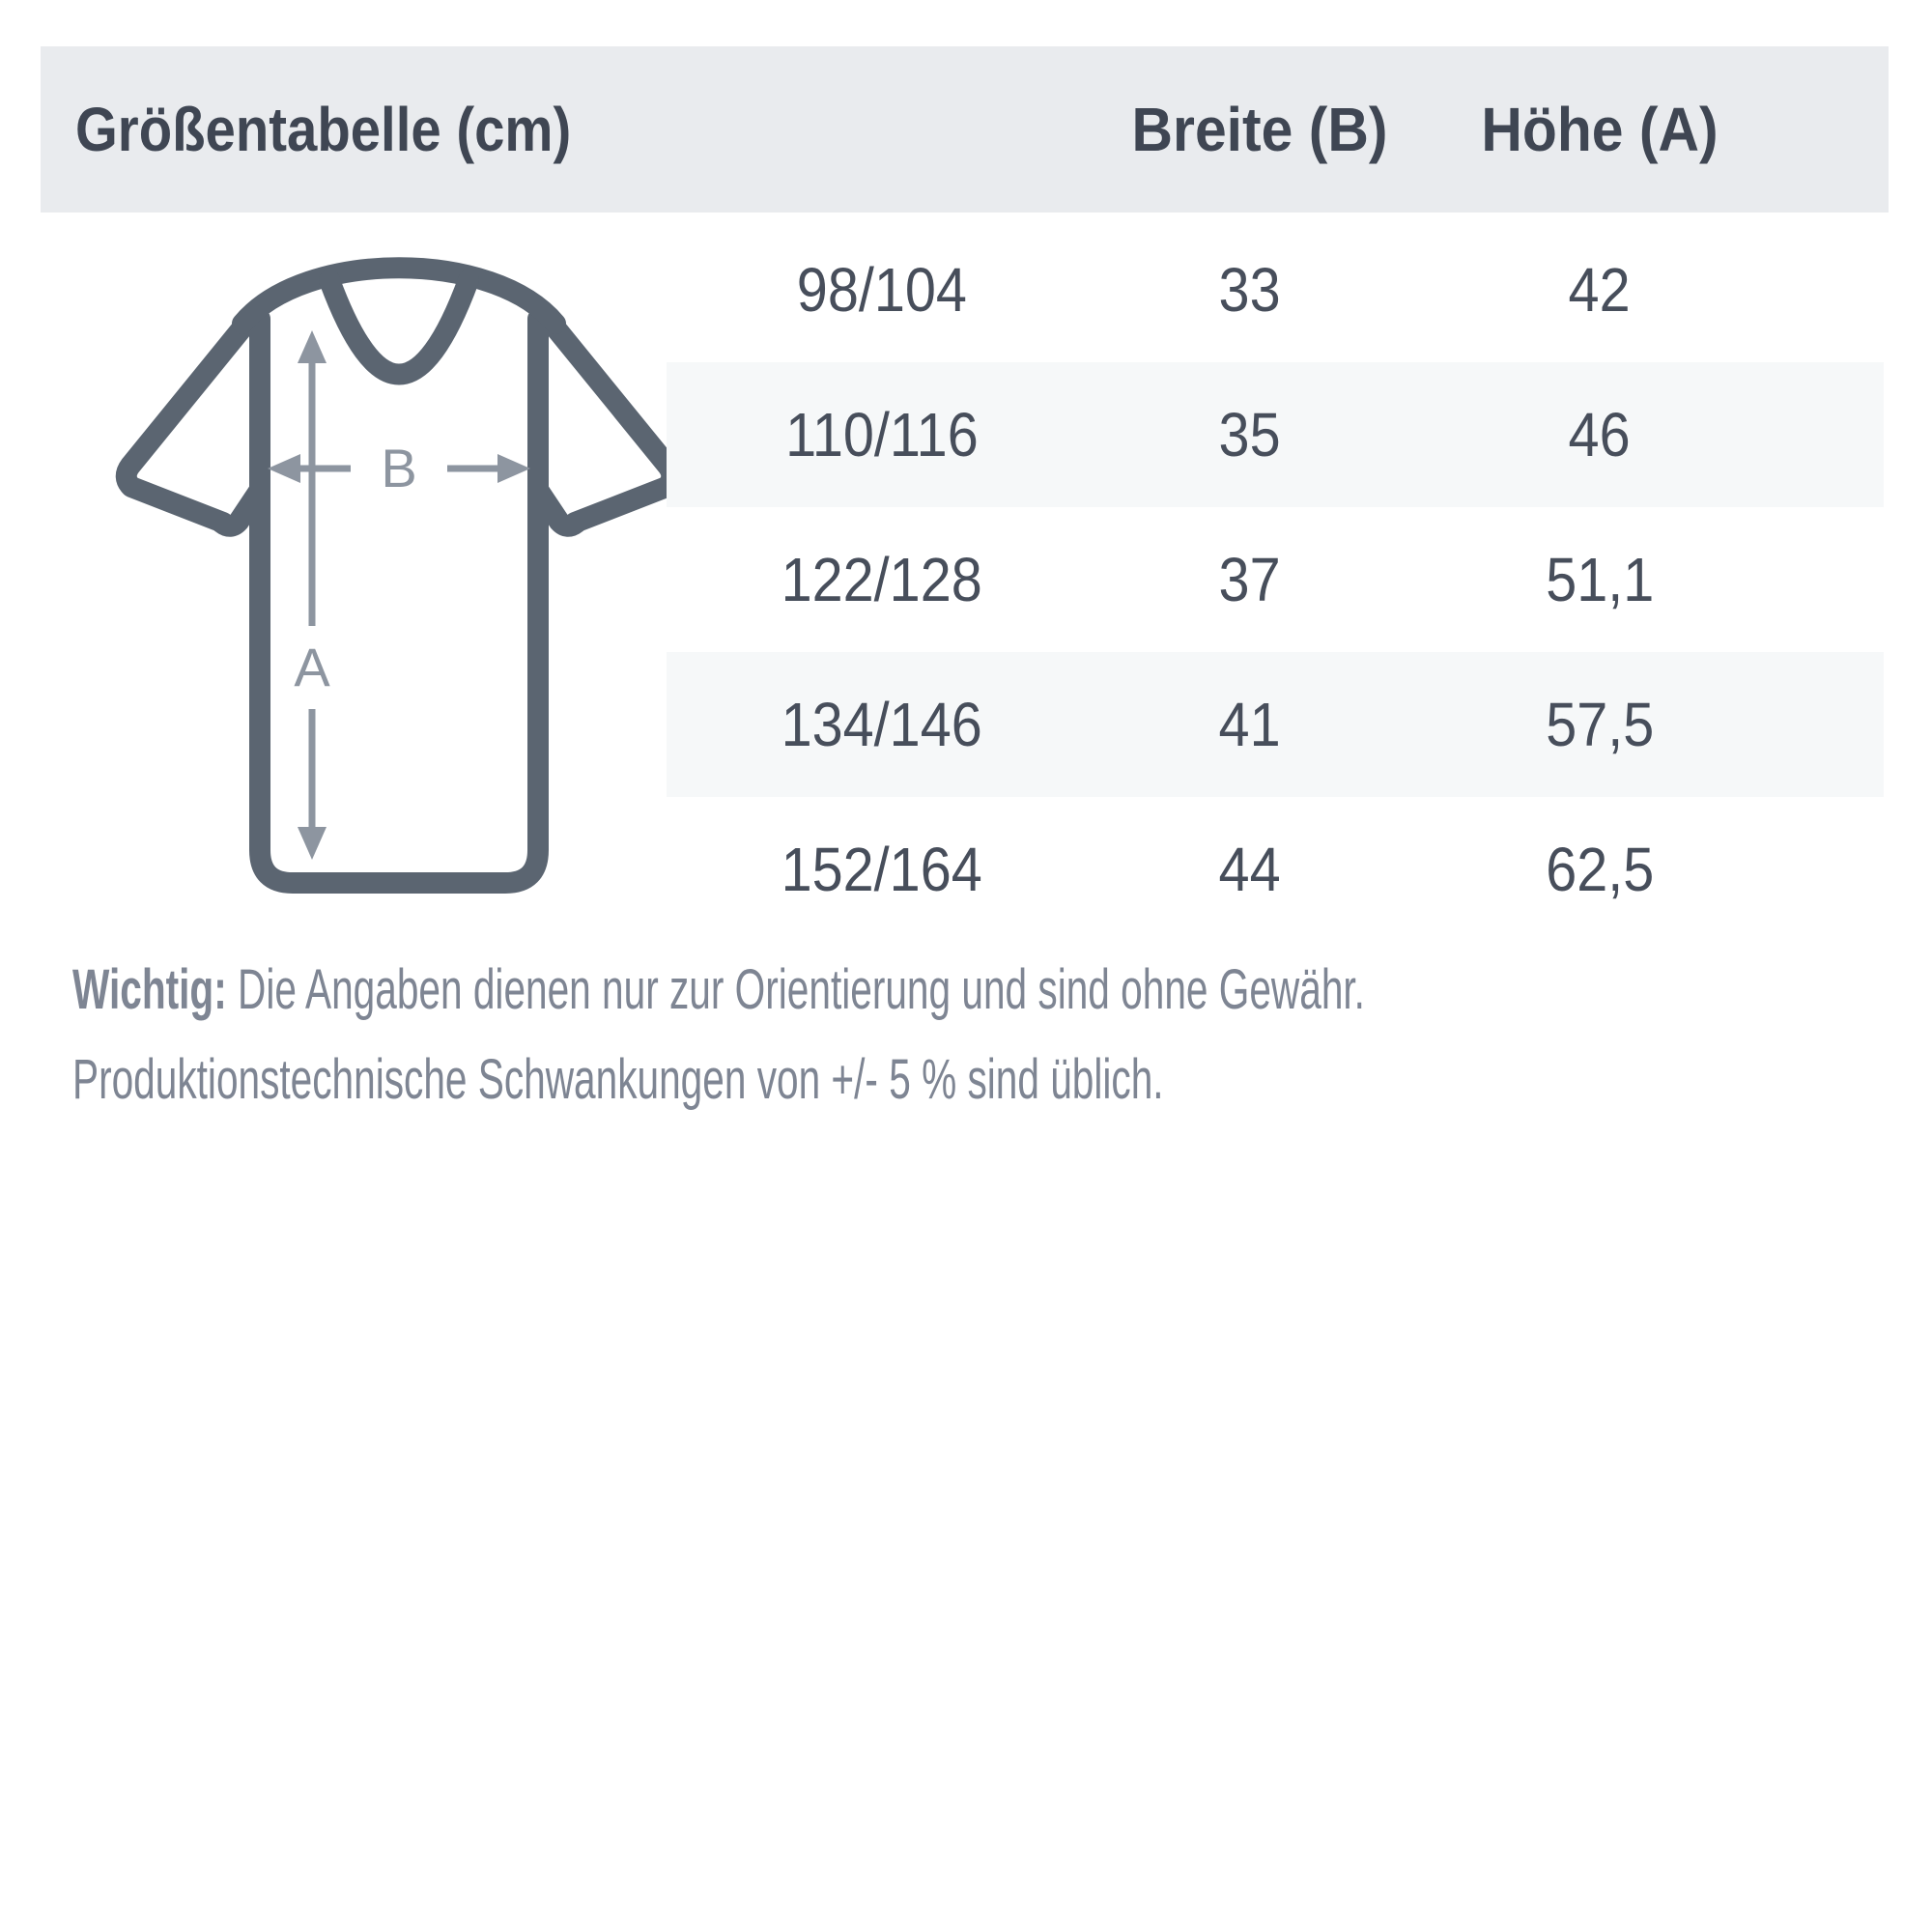 This screenshot has width=1932, height=1932. What do you see at coordinates (1259, 129) in the screenshot?
I see `column-header-width: Breite (B)` at bounding box center [1259, 129].